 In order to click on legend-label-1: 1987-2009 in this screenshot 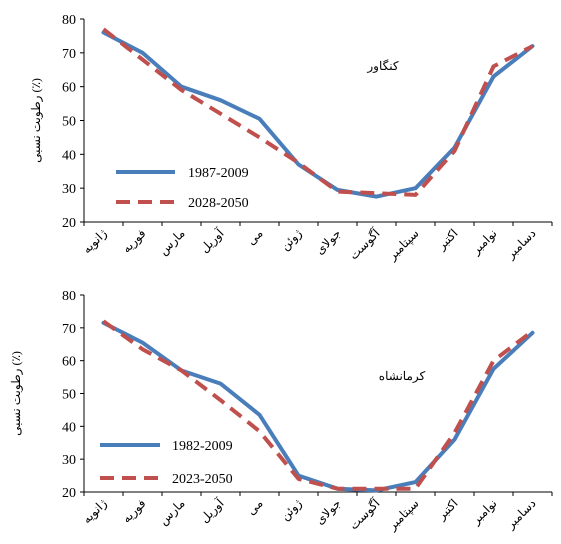, I will do `click(218, 173)`.